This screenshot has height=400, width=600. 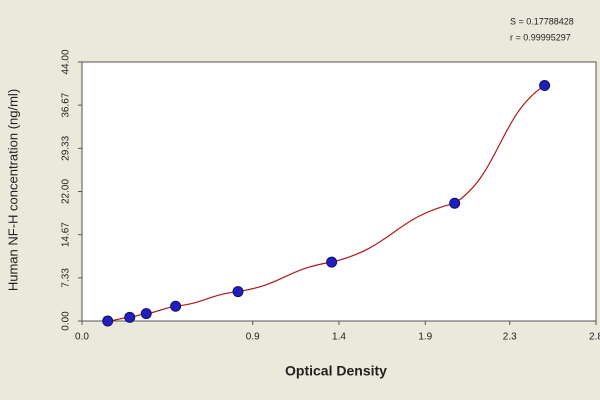 What do you see at coordinates (425, 337) in the screenshot?
I see `x-tick-label: 1.9` at bounding box center [425, 337].